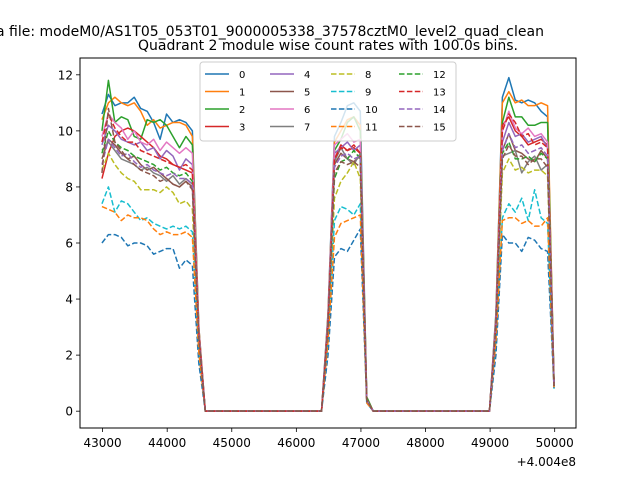 This screenshot has height=480, width=640. What do you see at coordinates (65, 131) in the screenshot?
I see `y-tick-label: 10` at bounding box center [65, 131].